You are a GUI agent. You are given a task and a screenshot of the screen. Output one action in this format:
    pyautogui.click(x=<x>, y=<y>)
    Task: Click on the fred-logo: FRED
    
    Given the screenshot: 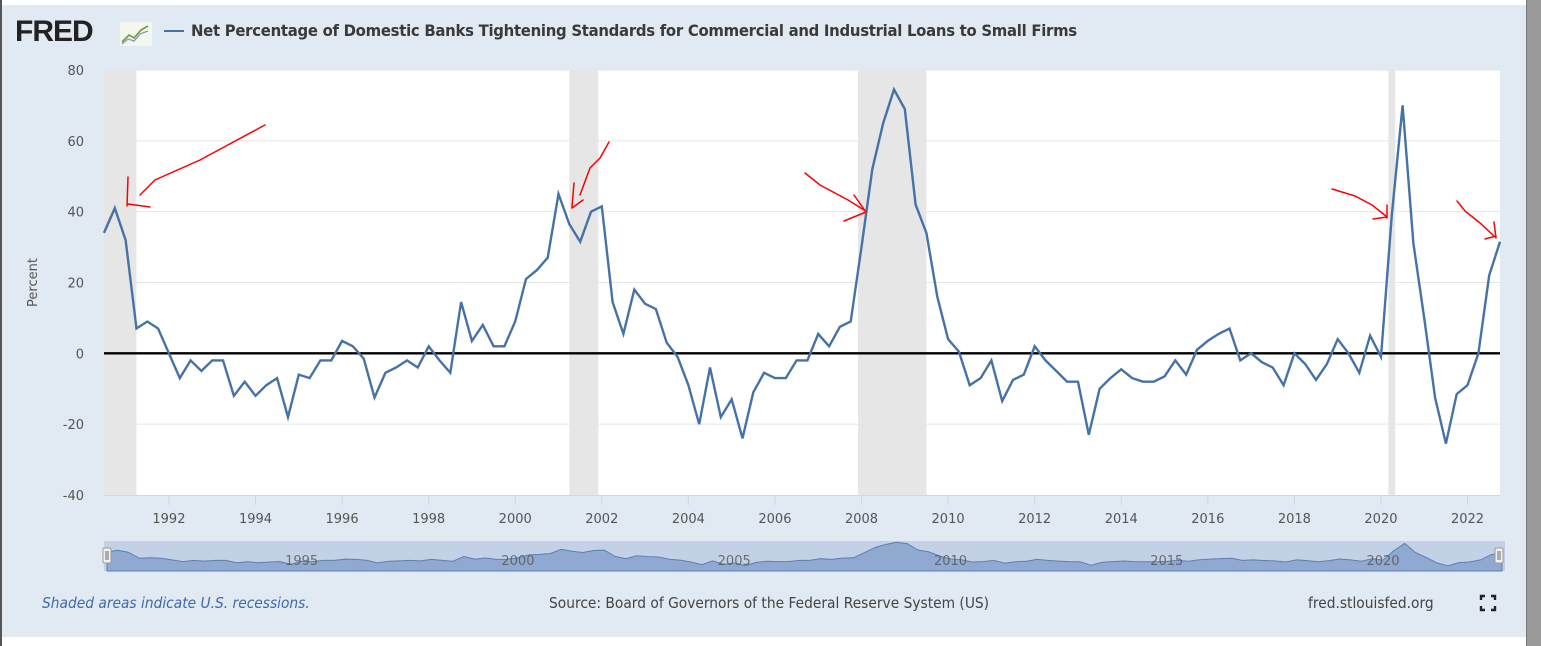 What is the action you would take?
    pyautogui.click(x=54, y=31)
    